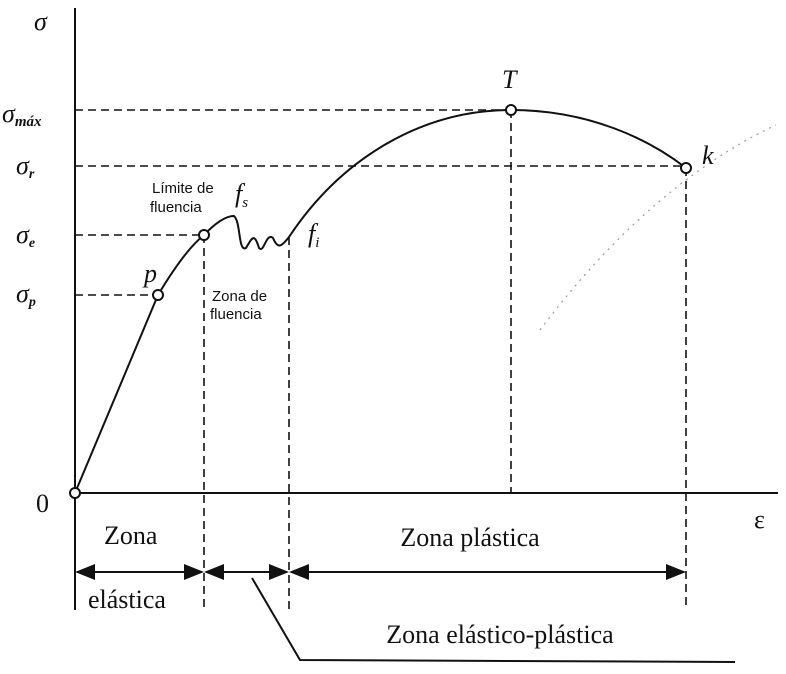  I want to click on faint-curve, so click(658, 227).